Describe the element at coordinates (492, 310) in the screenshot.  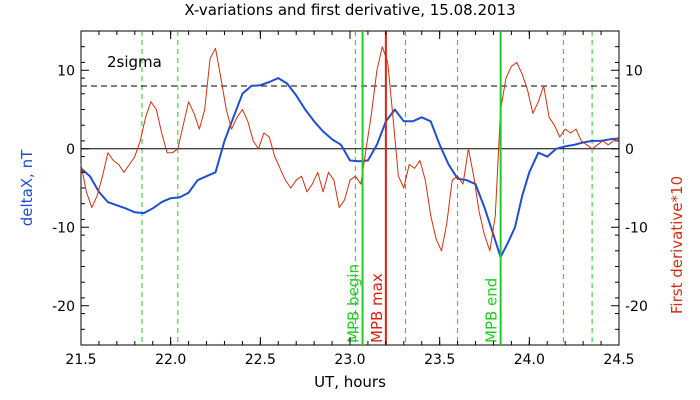
I see `mpb-marker-label-2: MPB end` at that location.